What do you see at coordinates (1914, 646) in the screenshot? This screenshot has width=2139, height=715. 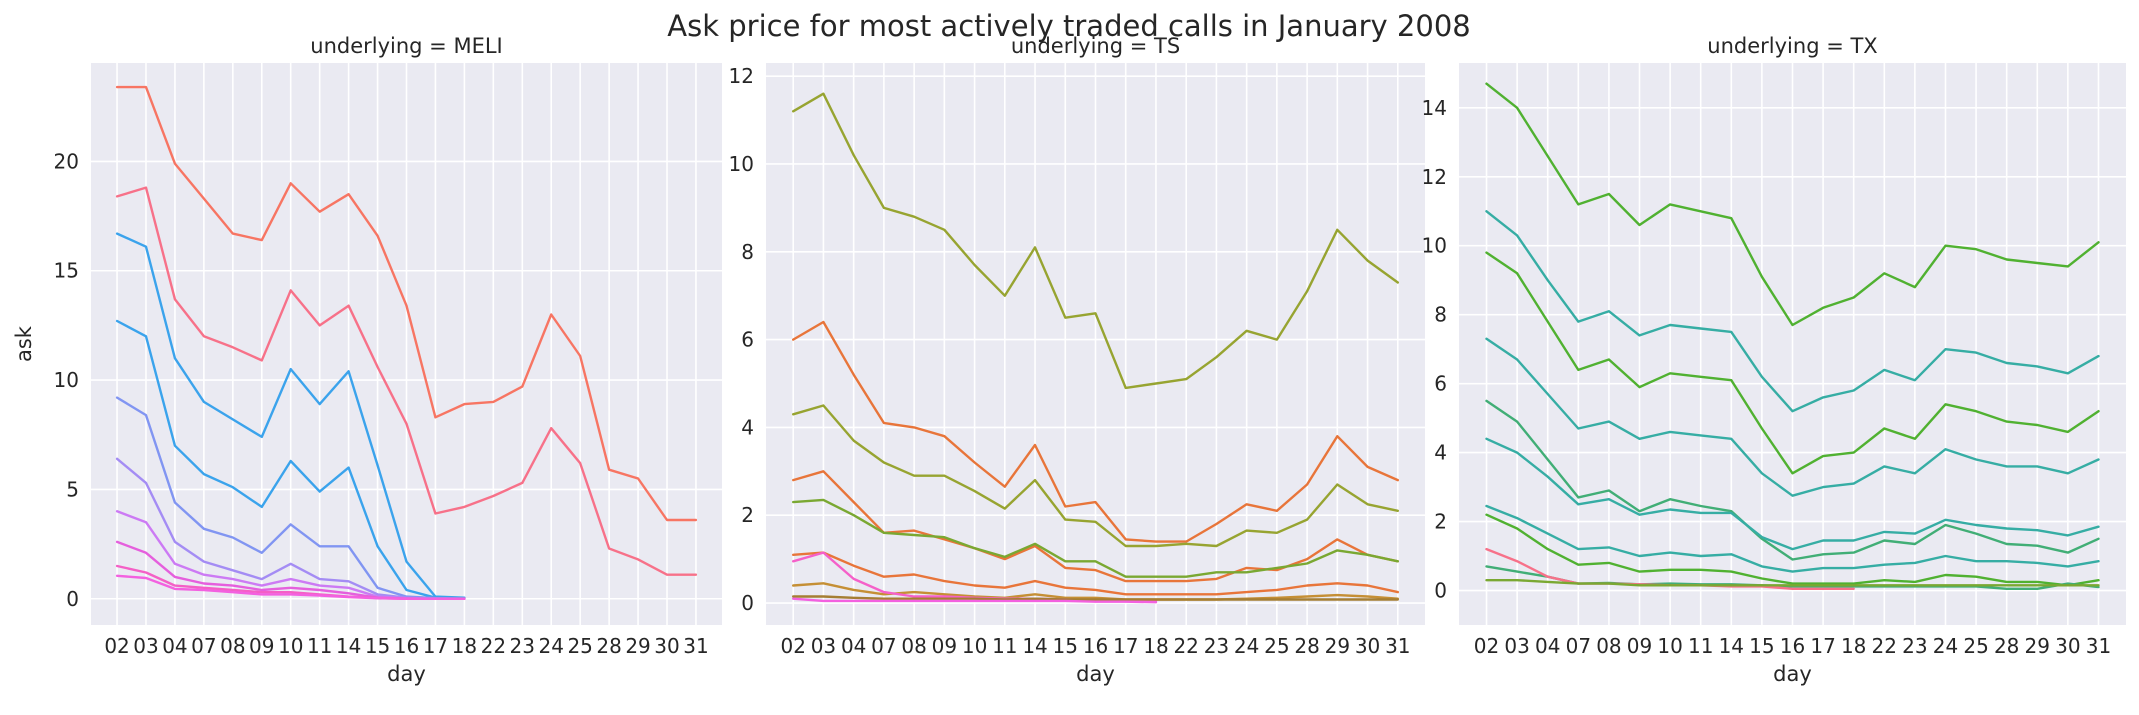 I see `x-tick-label: 23` at bounding box center [1914, 646].